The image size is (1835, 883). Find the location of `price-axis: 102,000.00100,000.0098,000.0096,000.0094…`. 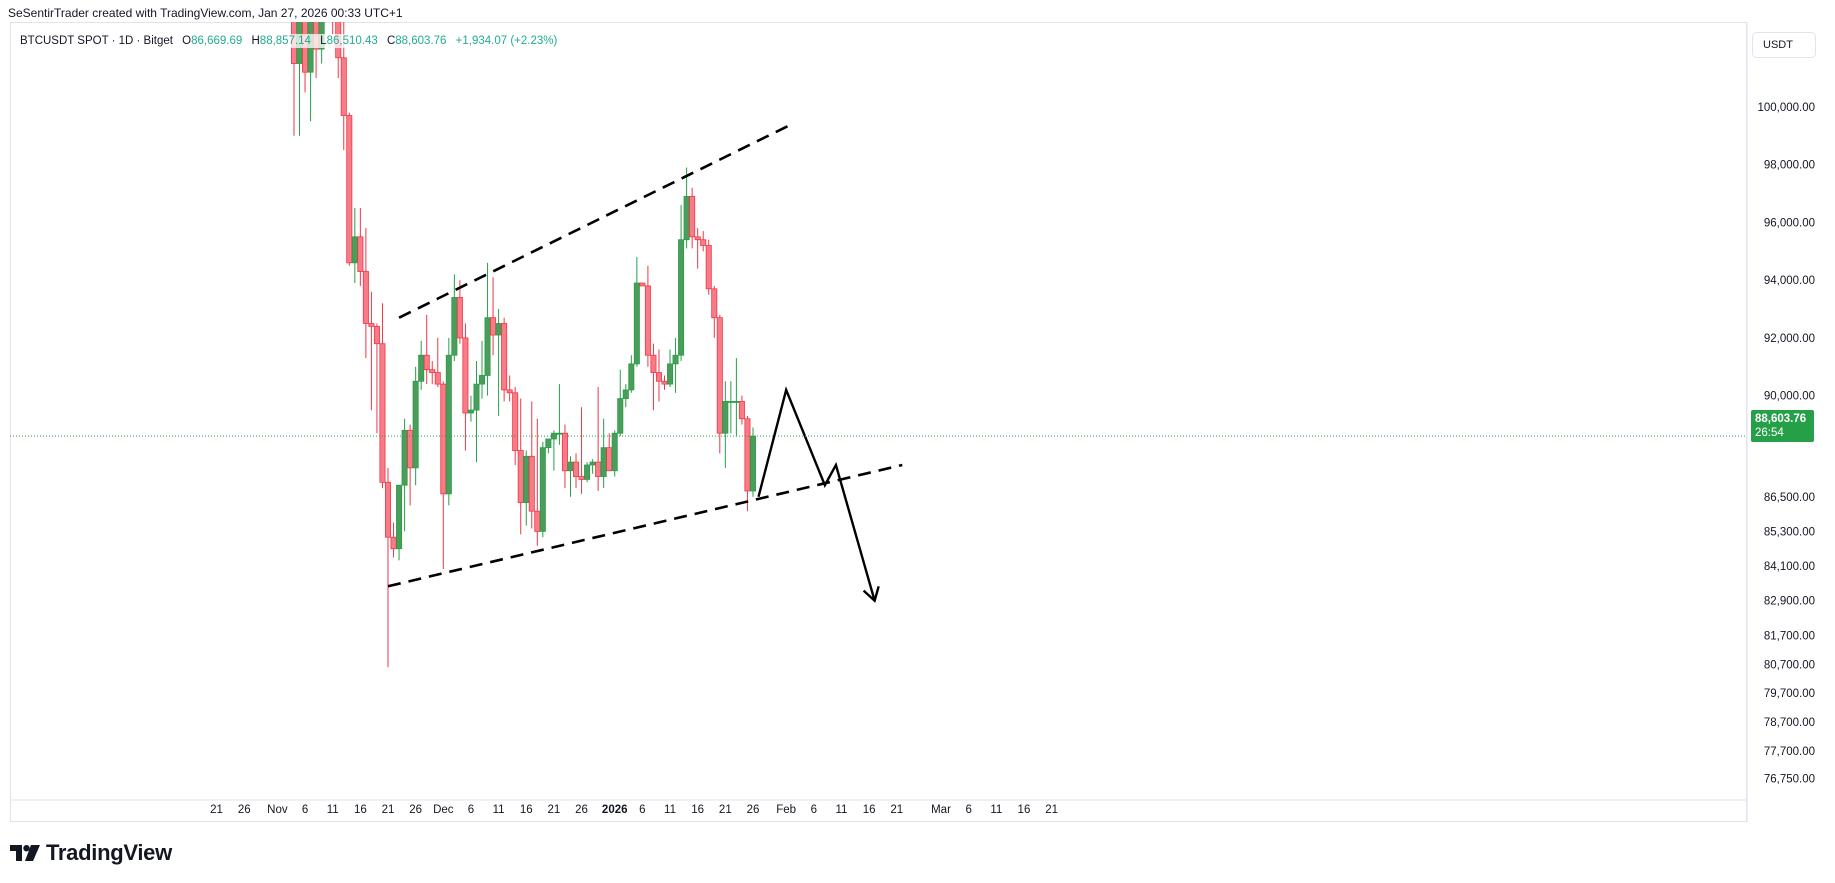

price-axis: 102,000.00100,000.0098,000.0096,000.0094… is located at coordinates (1780, 422).